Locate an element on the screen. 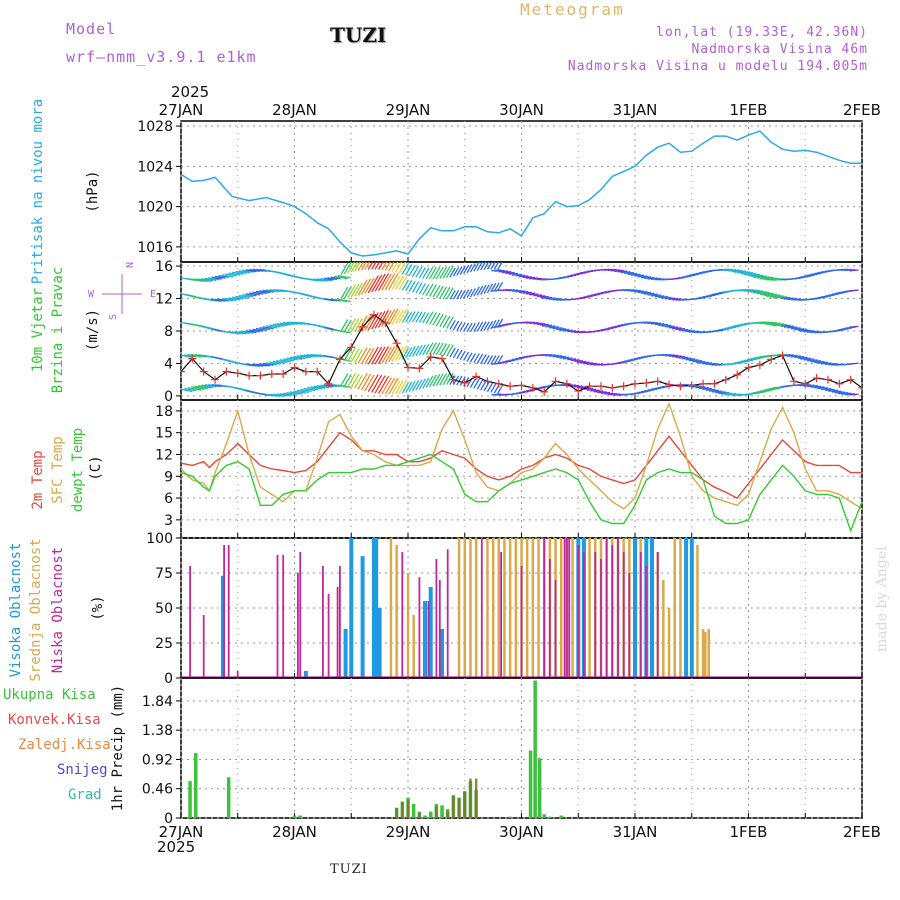 The height and width of the screenshot is (900, 900). x-tick-label-bottom: 2FEB is located at coordinates (862, 832).